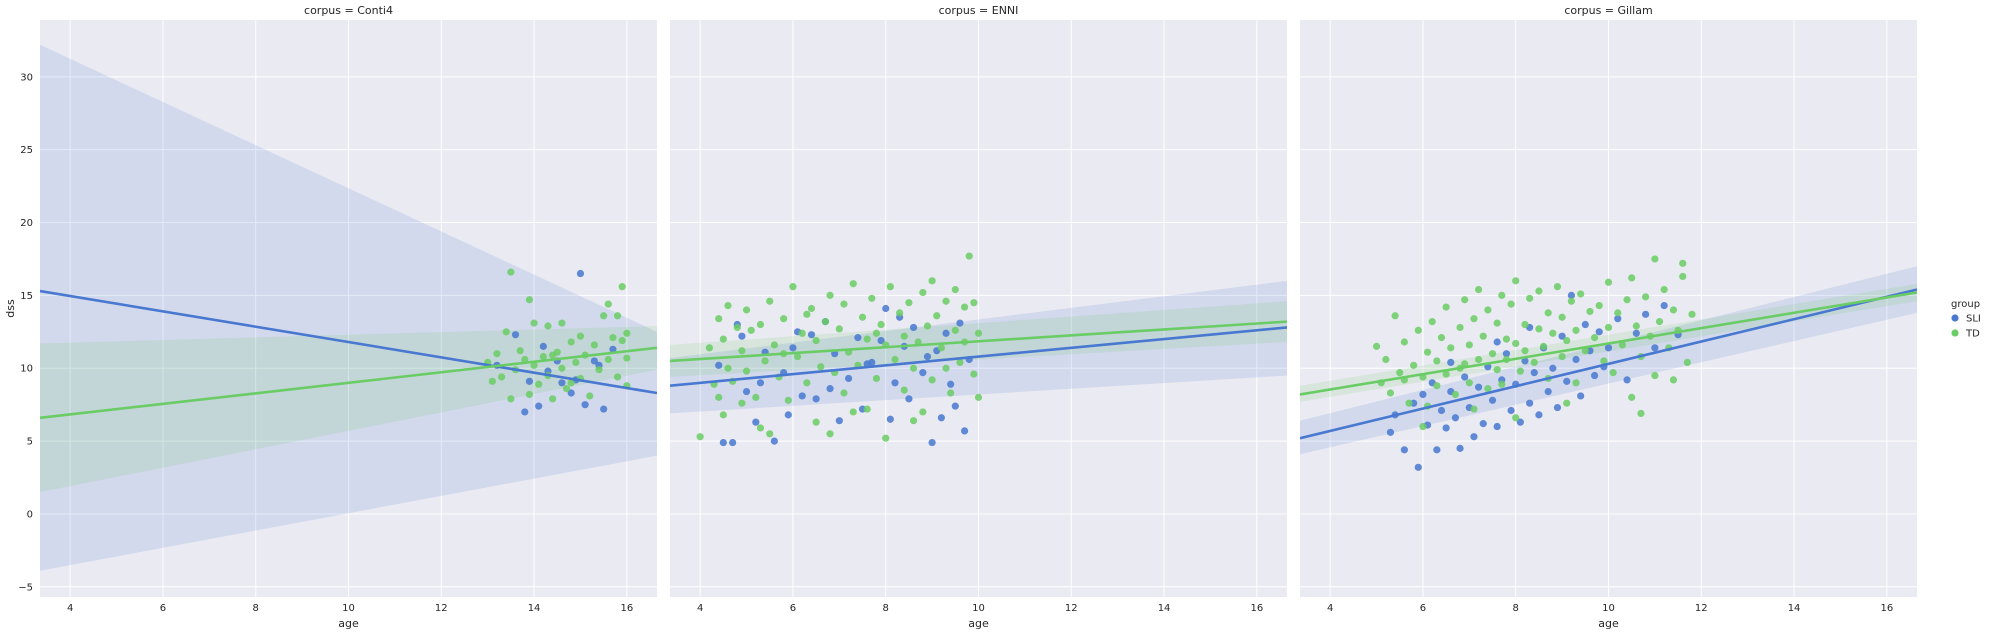 The height and width of the screenshot is (640, 1990). Describe the element at coordinates (25, 587) in the screenshot. I see `y-tick-label: −5` at that location.